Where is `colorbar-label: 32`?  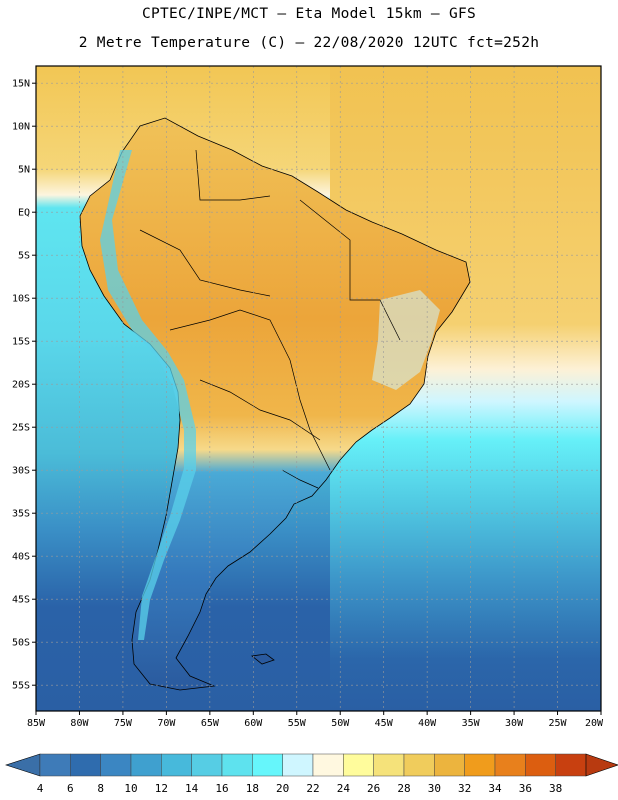
colorbar-label: 32 is located at coordinates (464, 788).